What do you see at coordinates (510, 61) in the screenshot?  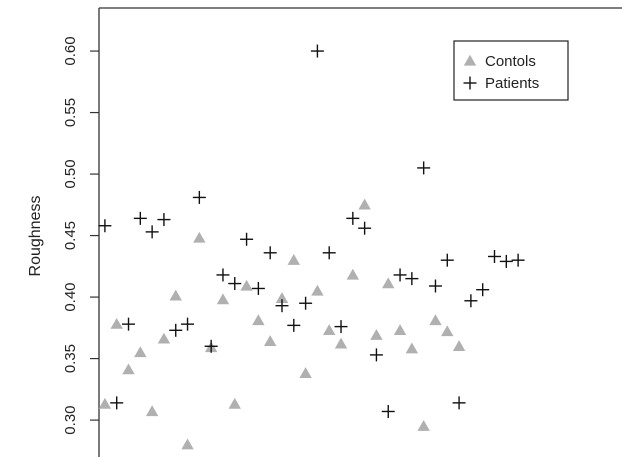 I see `legend-label: Contols` at bounding box center [510, 61].